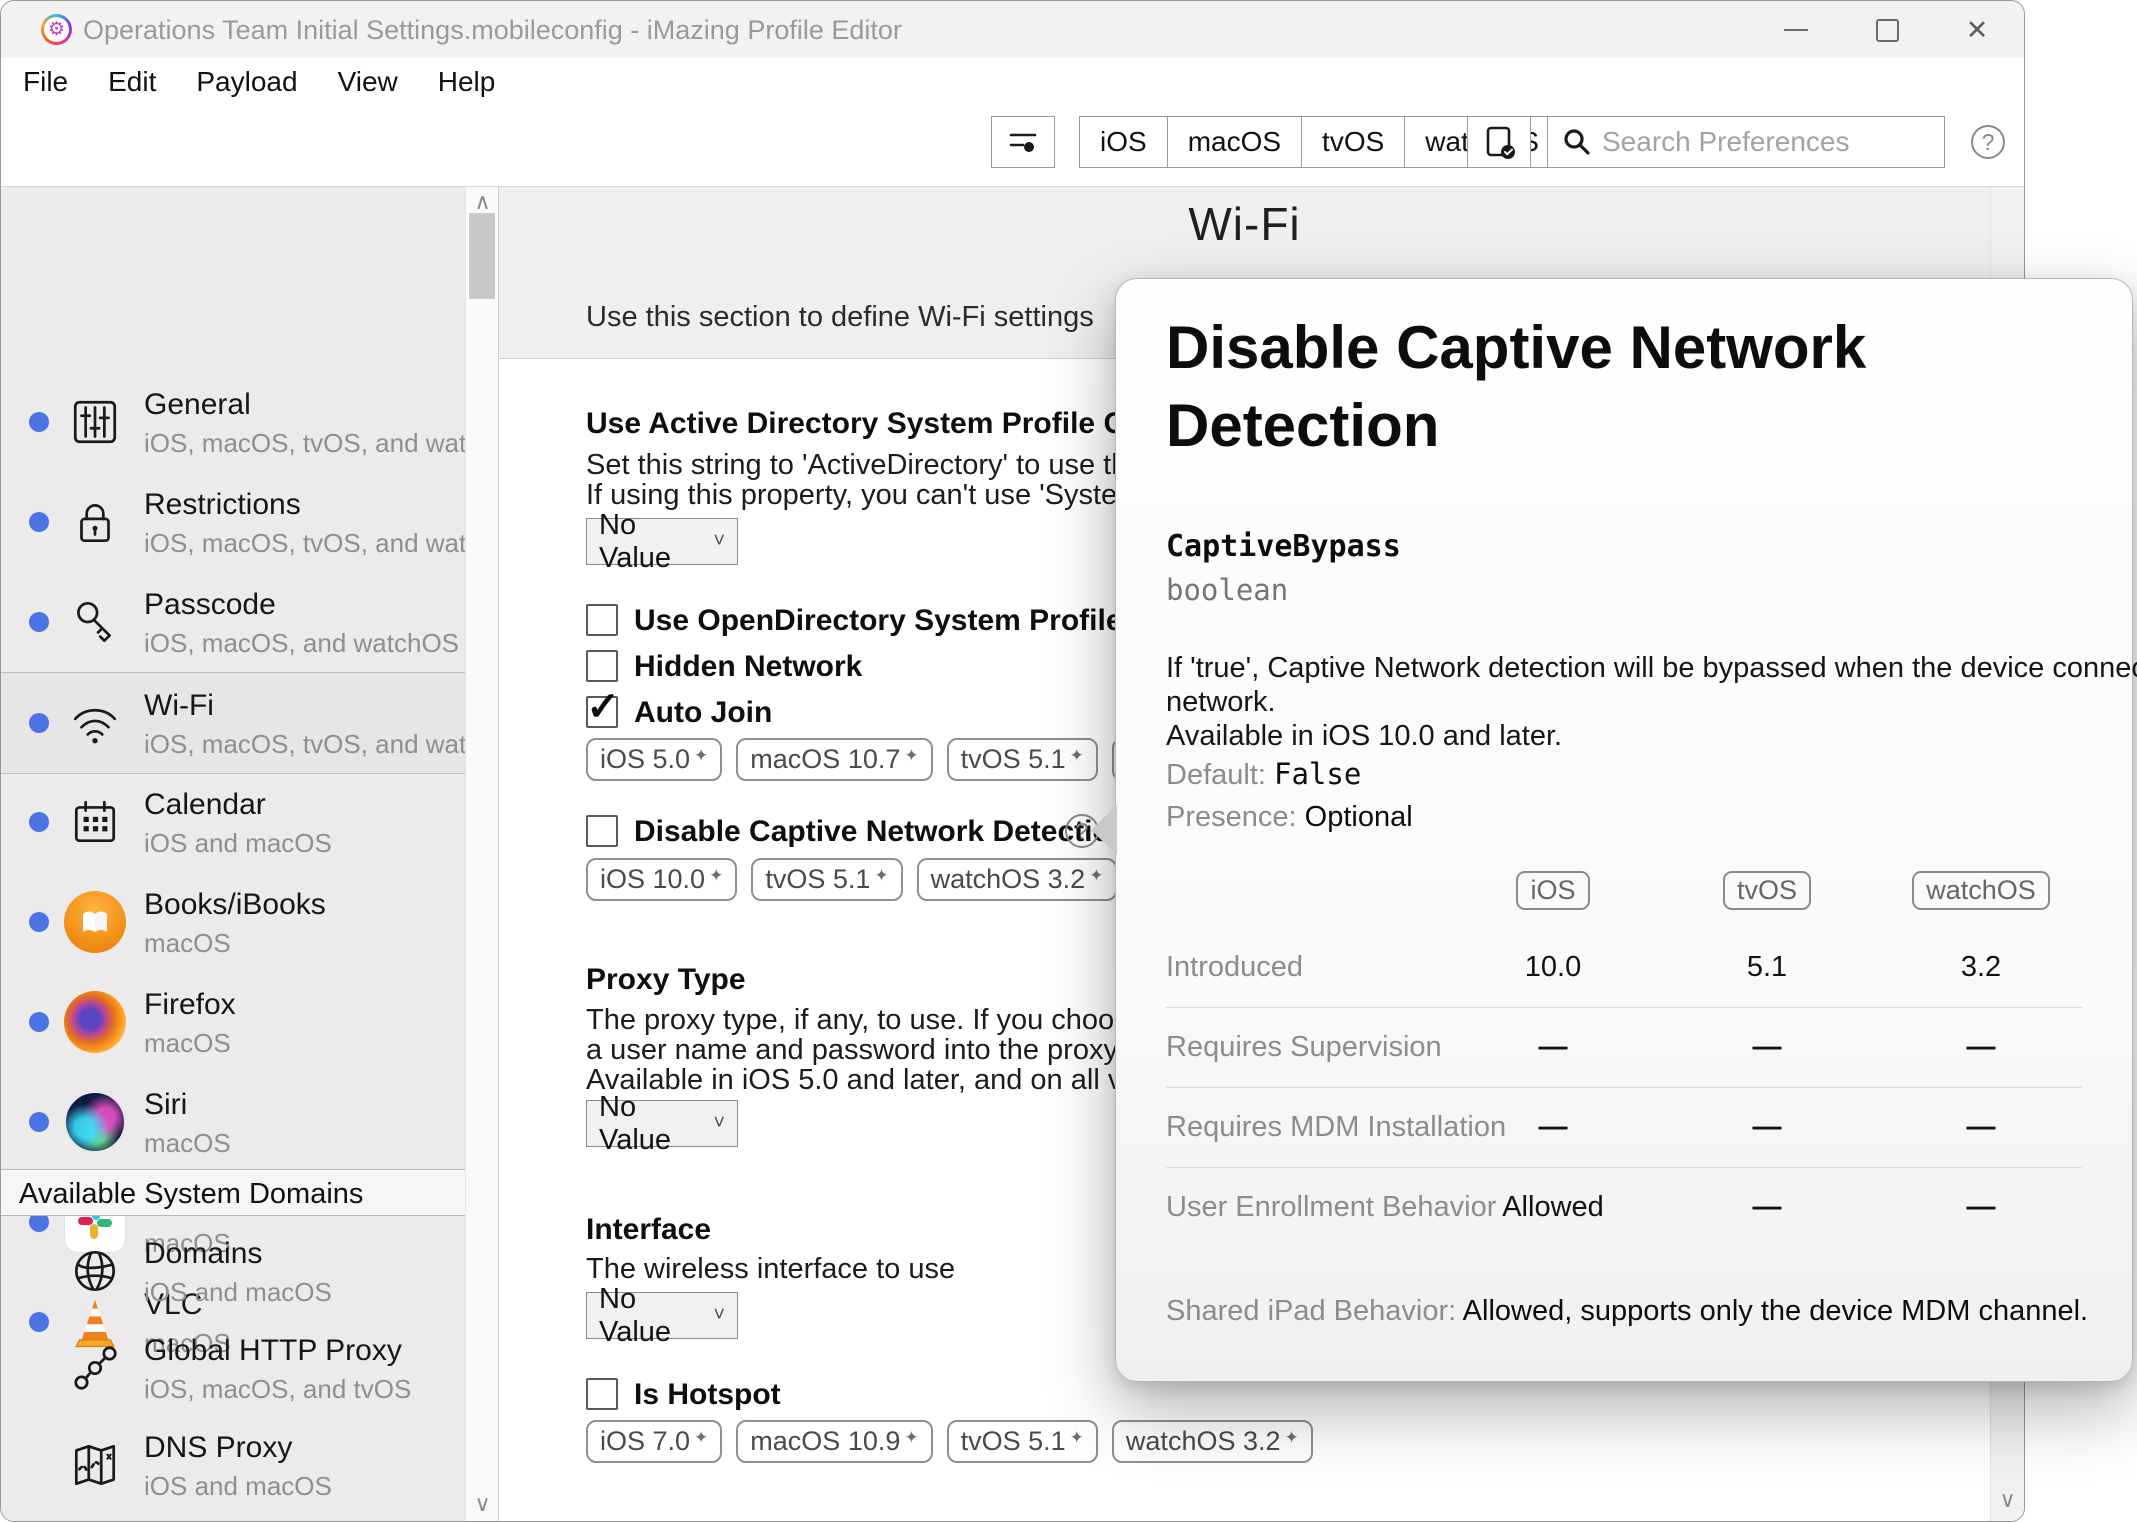 Image resolution: width=2137 pixels, height=1523 pixels. I want to click on help-button: ?, so click(1988, 142).